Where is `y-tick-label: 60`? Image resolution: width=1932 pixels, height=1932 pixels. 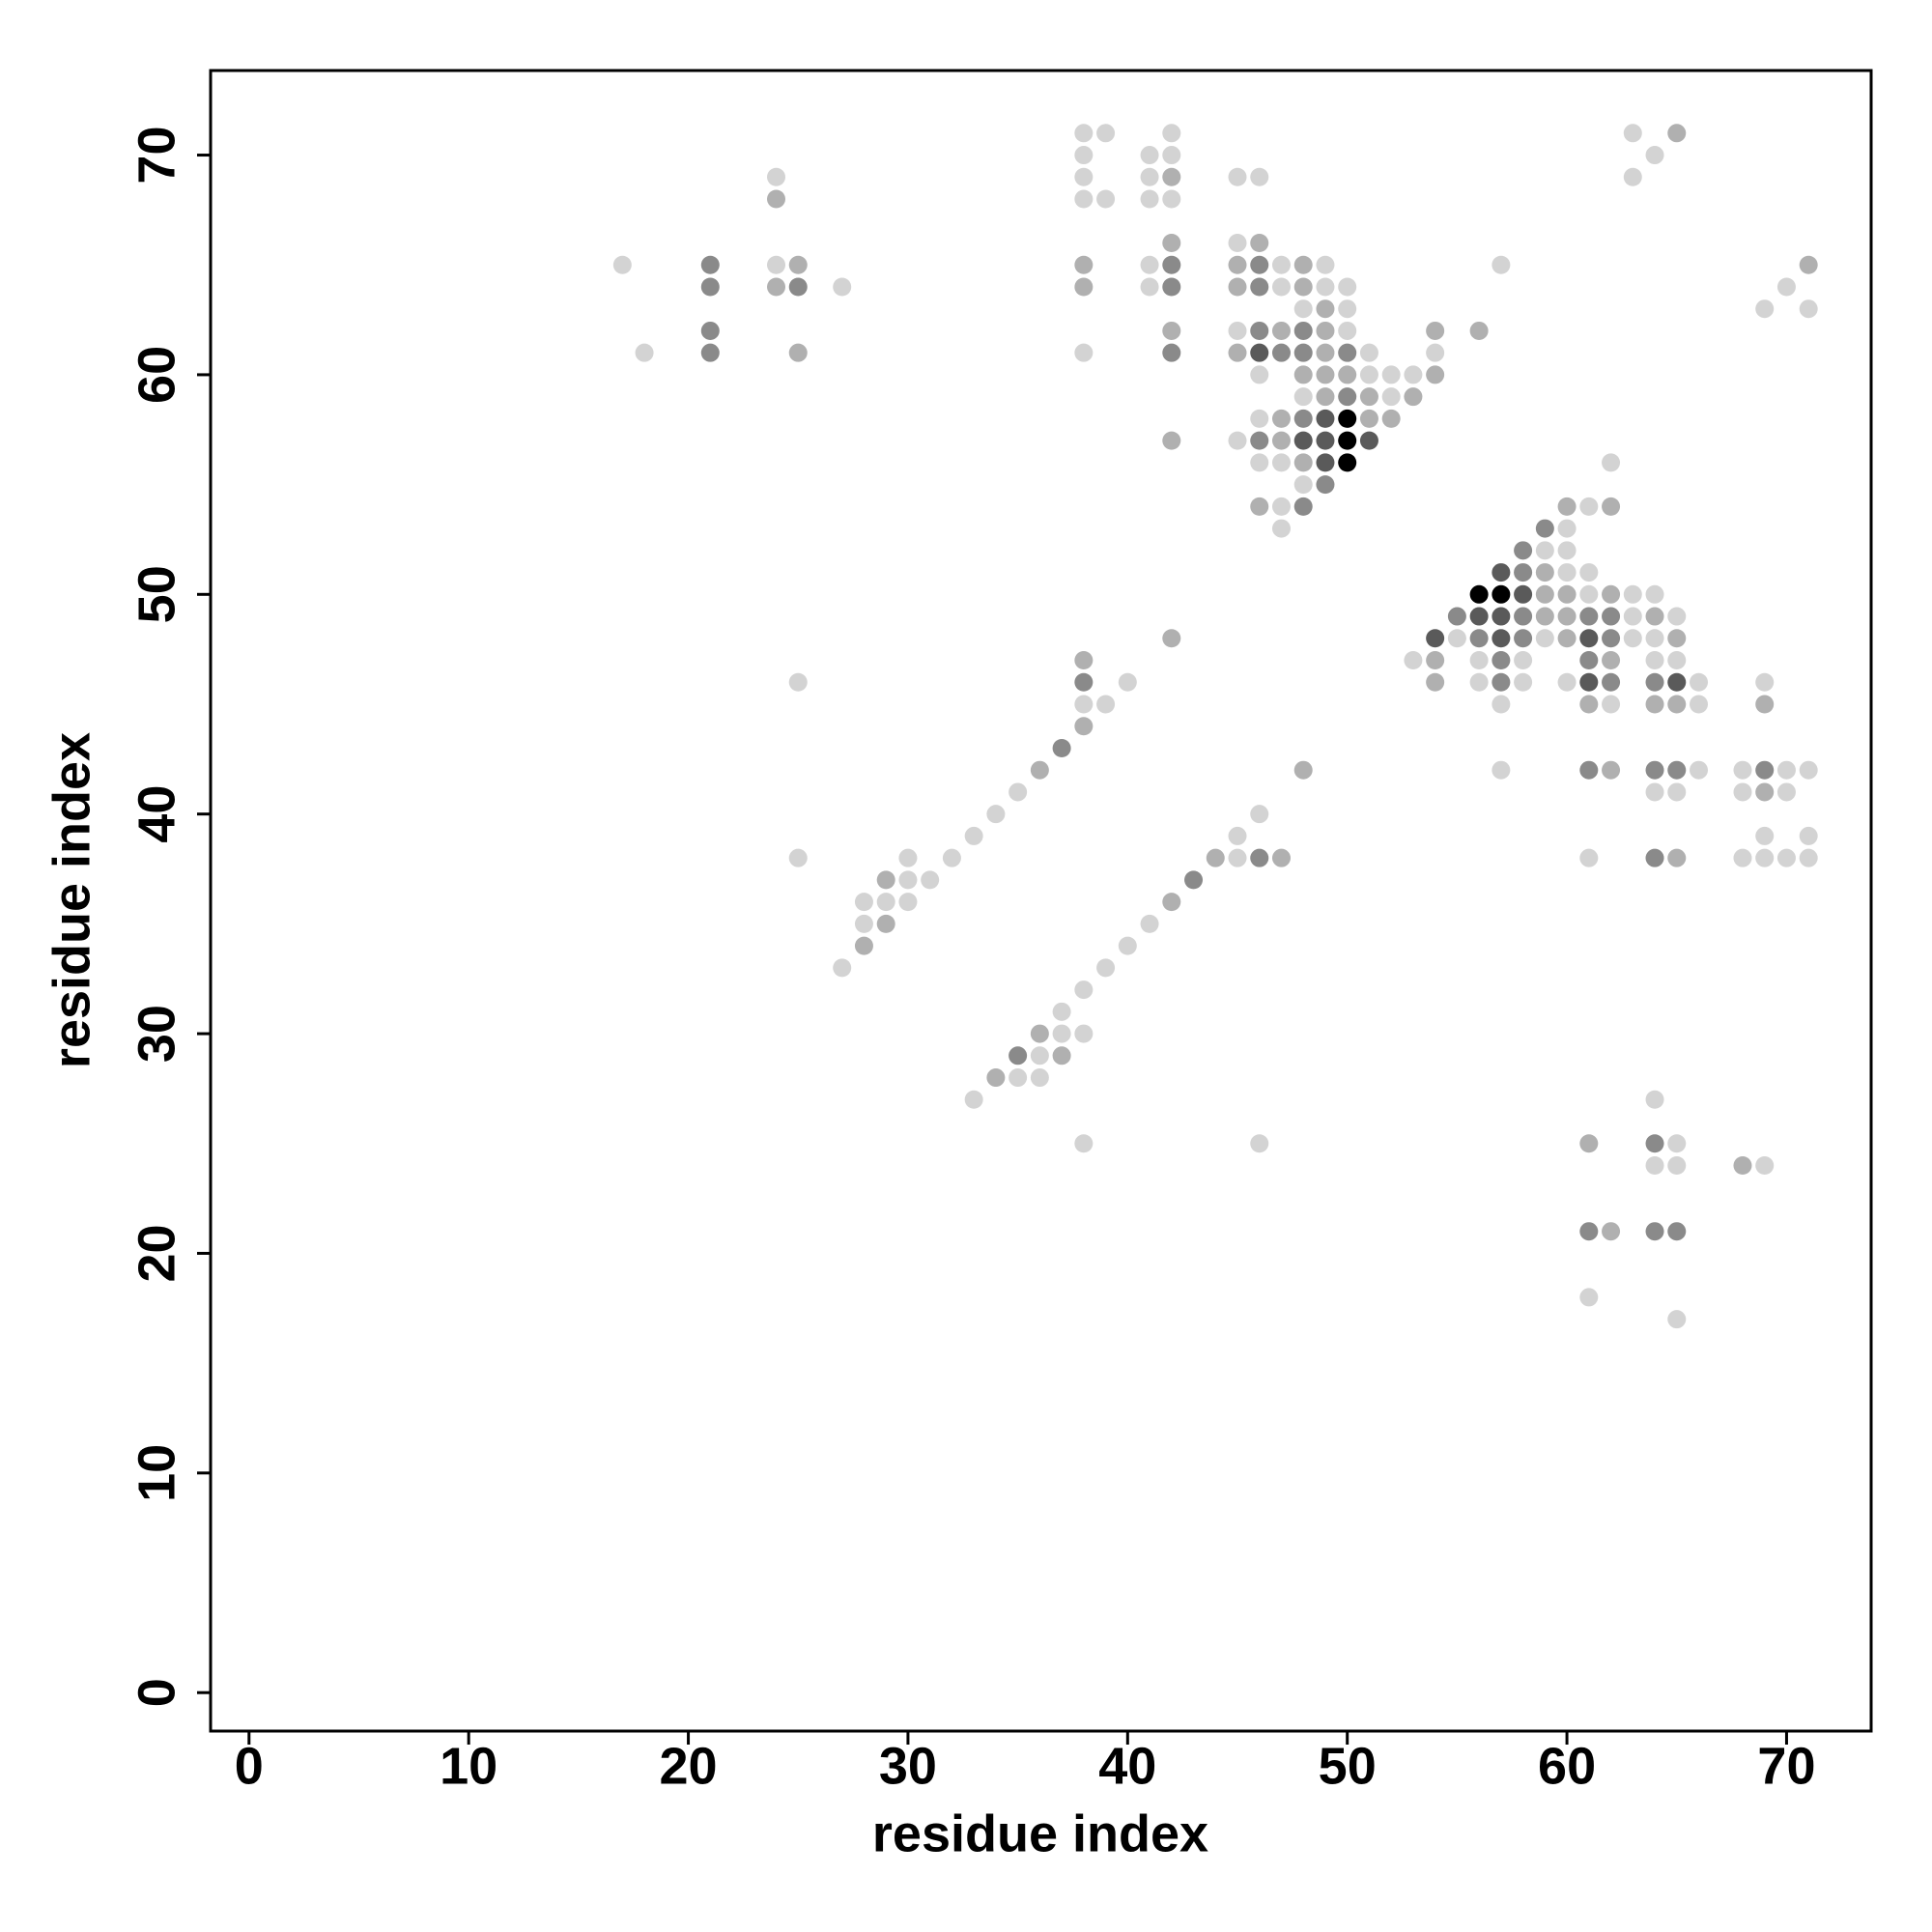 y-tick-label: 60 is located at coordinates (156, 375).